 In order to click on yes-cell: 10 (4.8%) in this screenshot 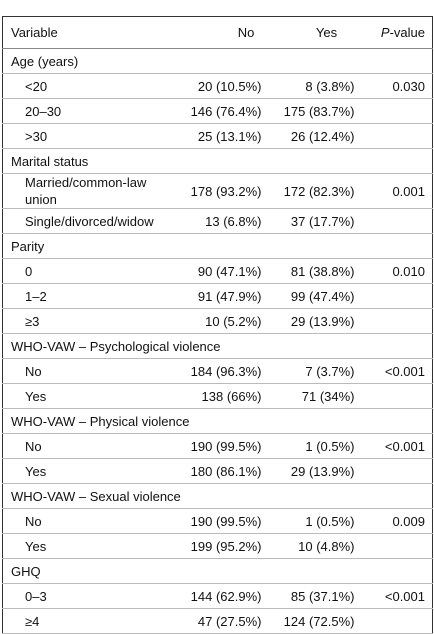, I will do `click(315, 546)`.